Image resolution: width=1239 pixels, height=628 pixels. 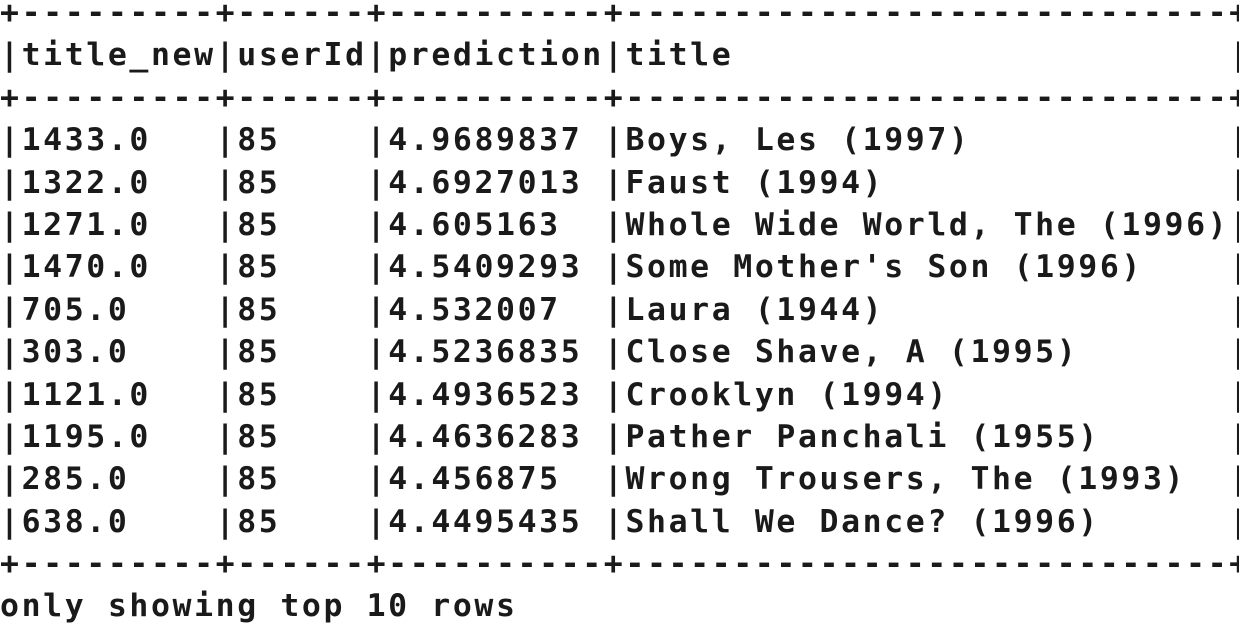 I want to click on cell-title: Whole Wide World, The (1996), so click(x=927, y=224).